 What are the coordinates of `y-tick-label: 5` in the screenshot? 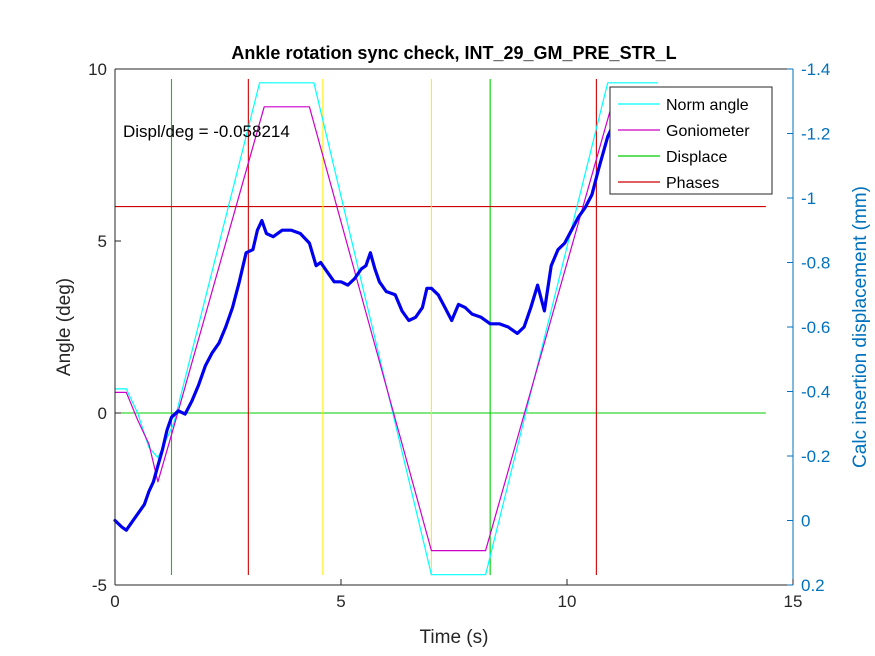 It's located at (102, 241).